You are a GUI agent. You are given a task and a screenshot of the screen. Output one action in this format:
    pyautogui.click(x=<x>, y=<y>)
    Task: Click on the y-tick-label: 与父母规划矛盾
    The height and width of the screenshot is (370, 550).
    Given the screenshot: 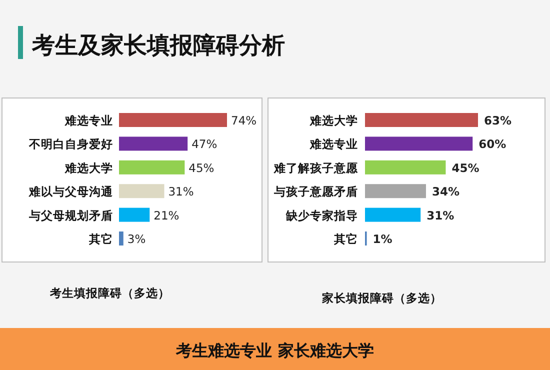 What is the action you would take?
    pyautogui.click(x=70, y=215)
    